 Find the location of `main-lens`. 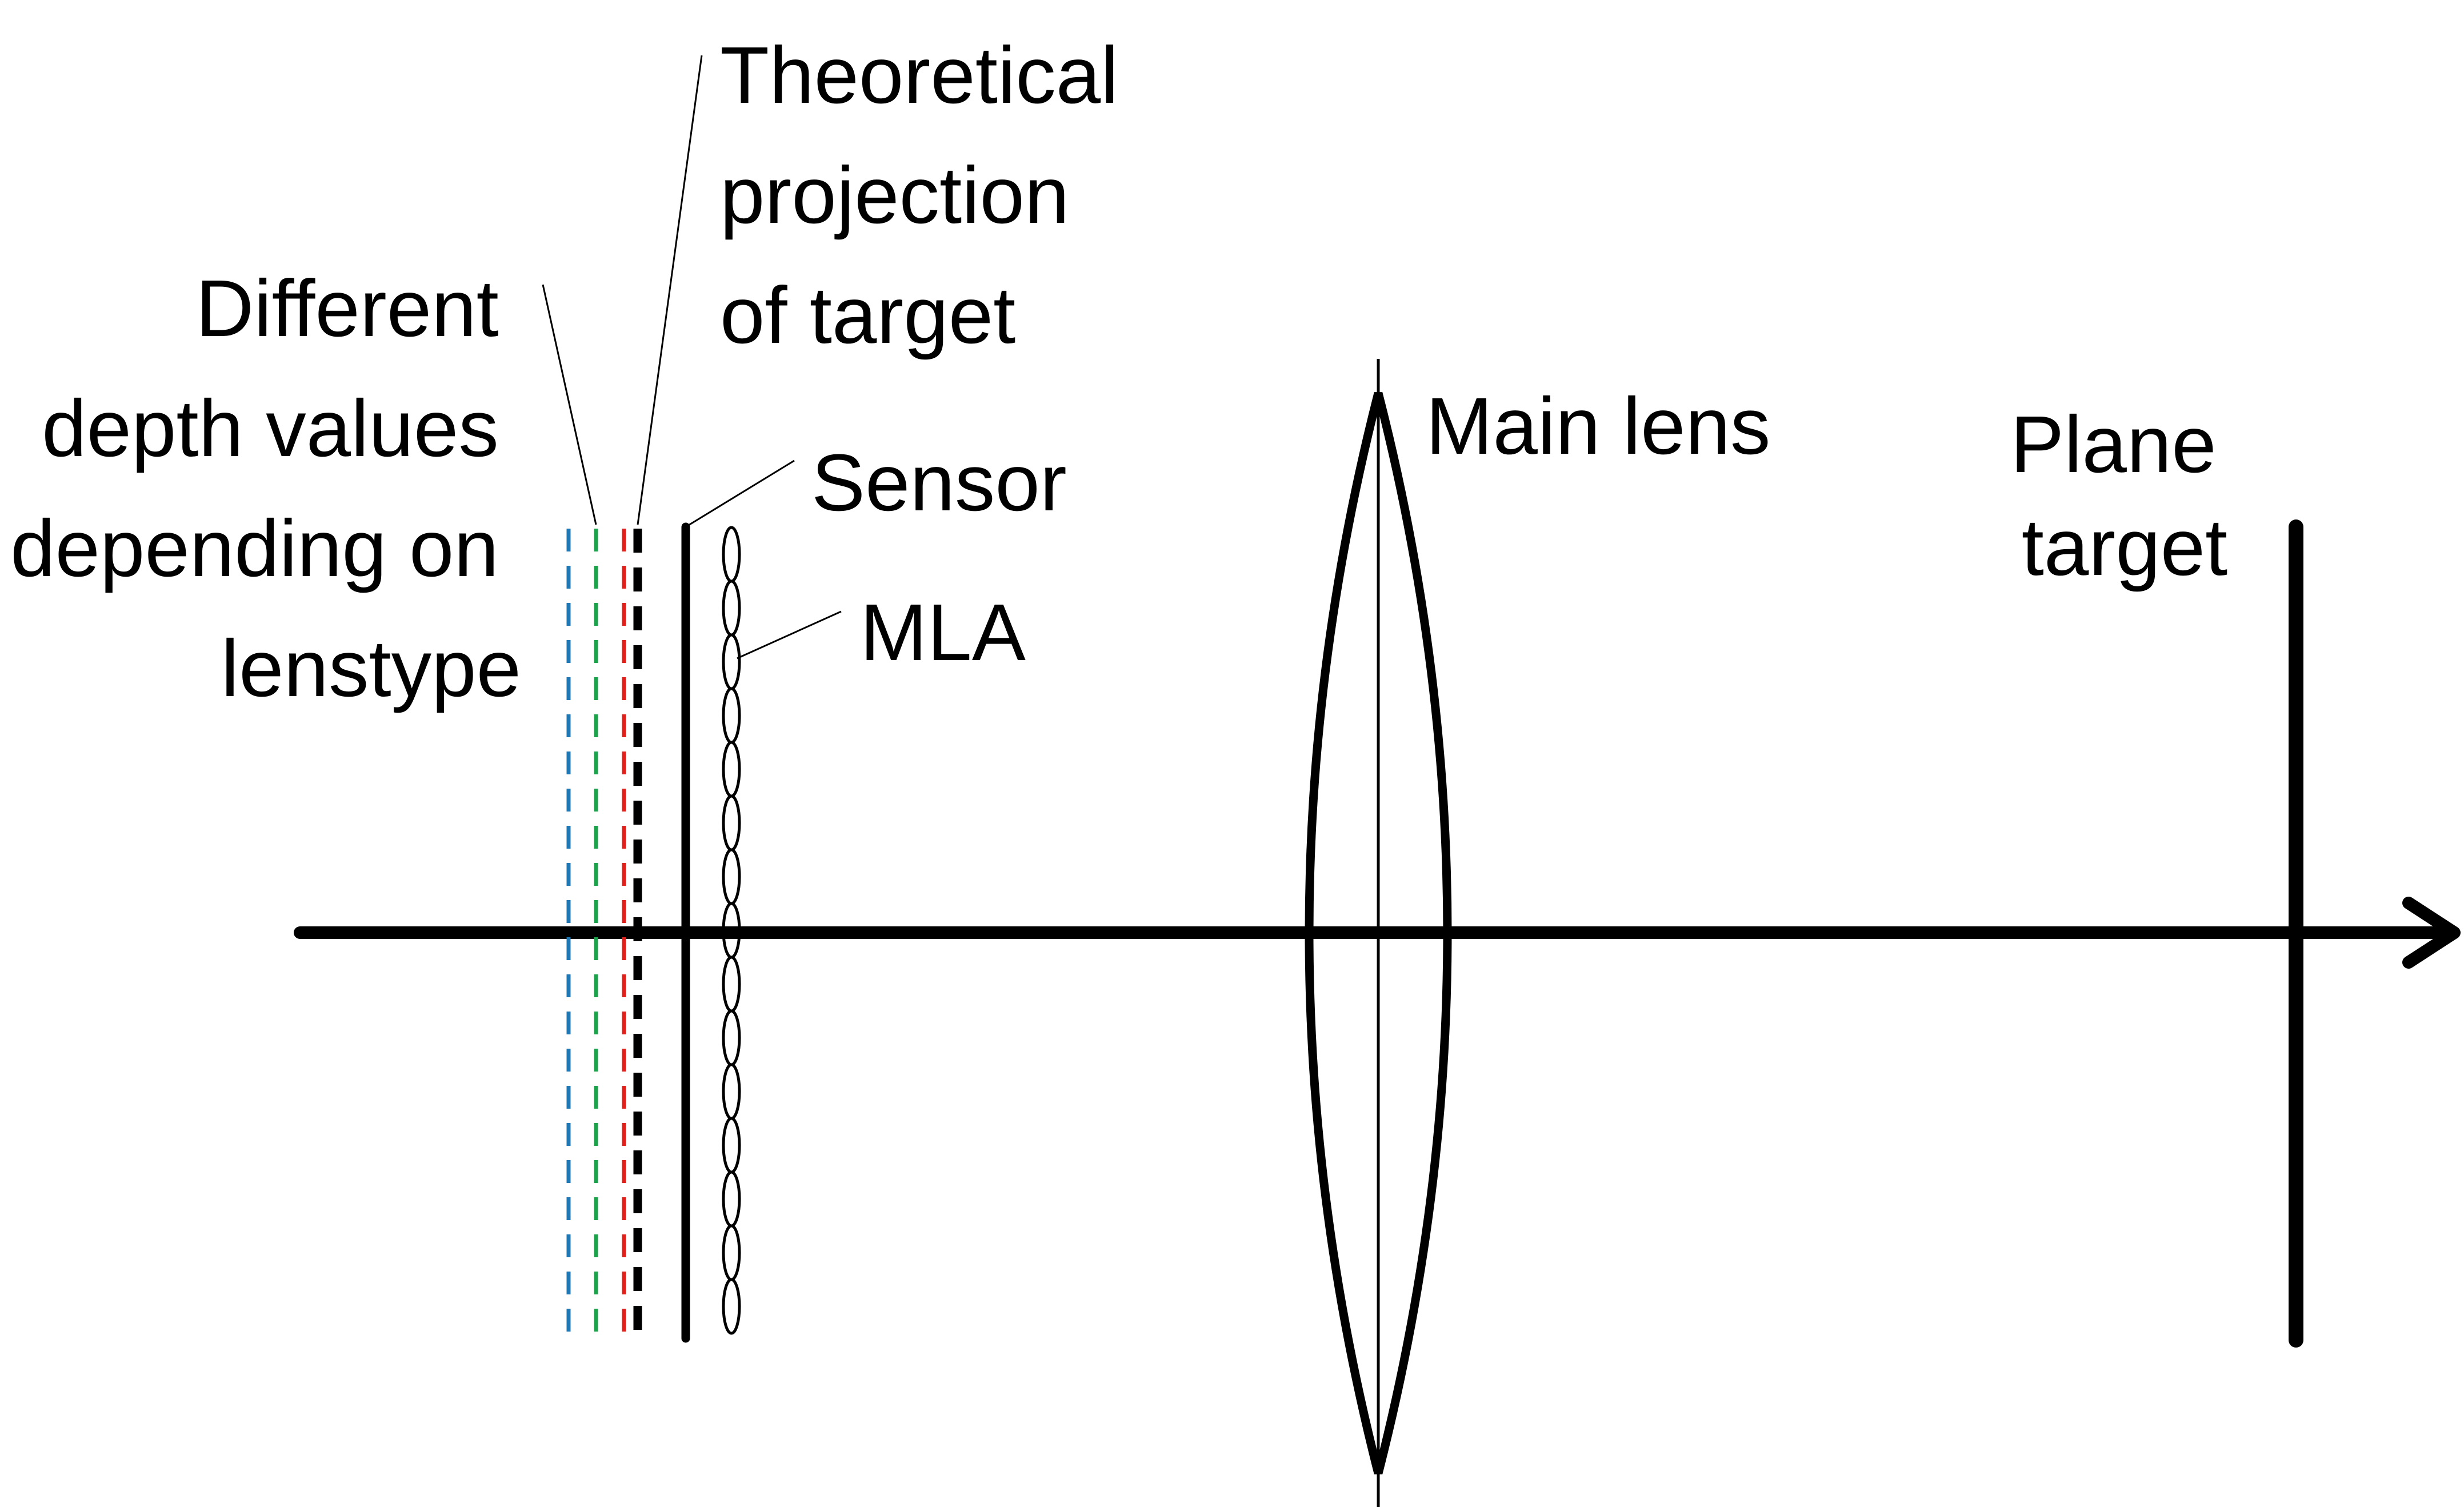

main-lens is located at coordinates (1378, 933).